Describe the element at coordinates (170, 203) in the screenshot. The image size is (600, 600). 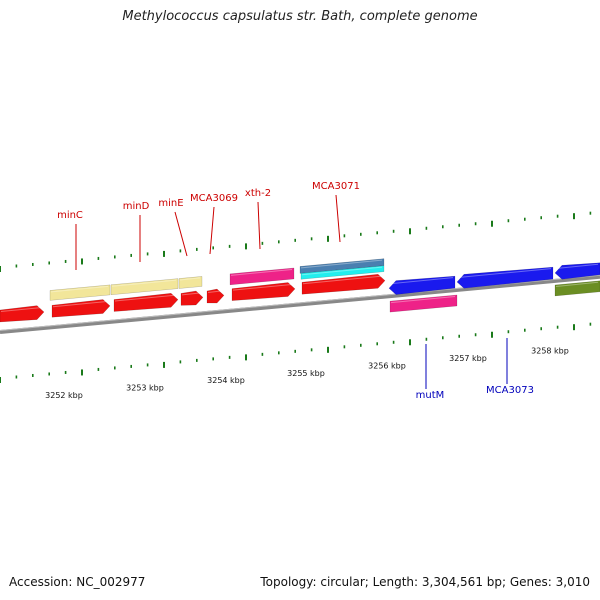
I see `gene-label-minE: minE` at that location.